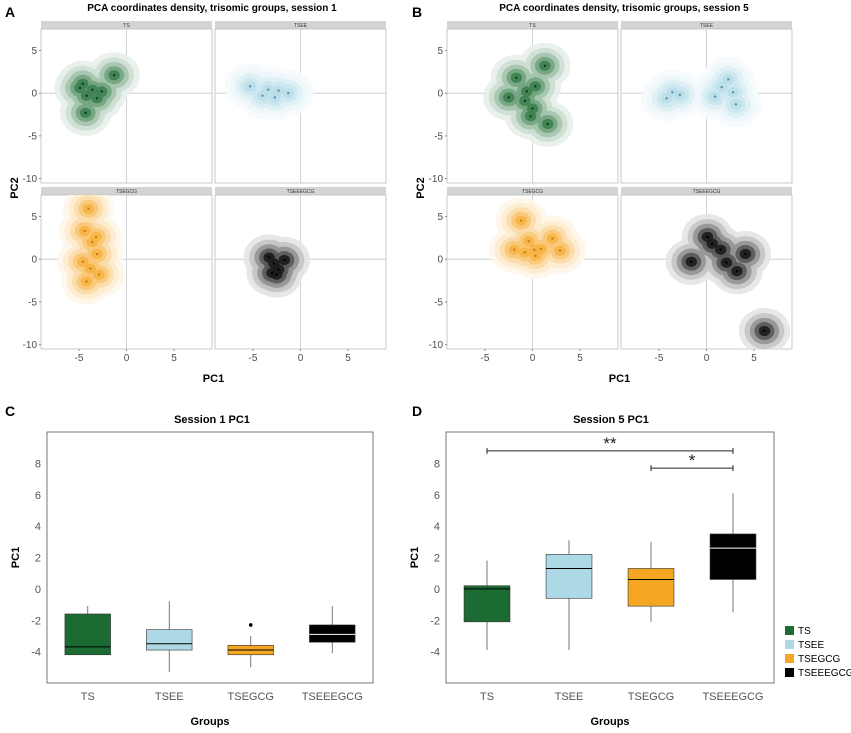 The width and height of the screenshot is (851, 733). Describe the element at coordinates (804, 631) in the screenshot. I see `legend-label-ts: TS` at that location.